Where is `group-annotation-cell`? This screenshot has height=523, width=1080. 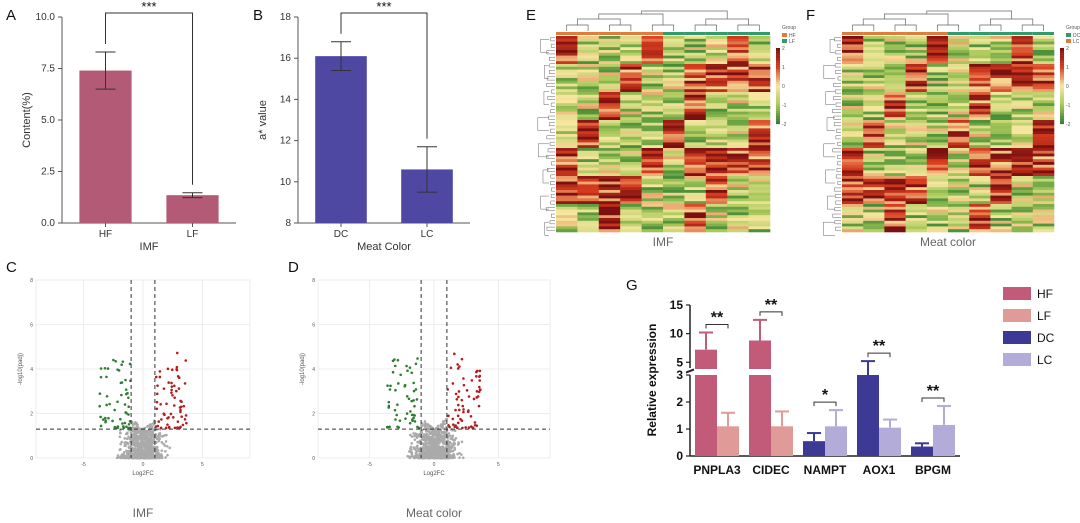 group-annotation-cell is located at coordinates (695, 33).